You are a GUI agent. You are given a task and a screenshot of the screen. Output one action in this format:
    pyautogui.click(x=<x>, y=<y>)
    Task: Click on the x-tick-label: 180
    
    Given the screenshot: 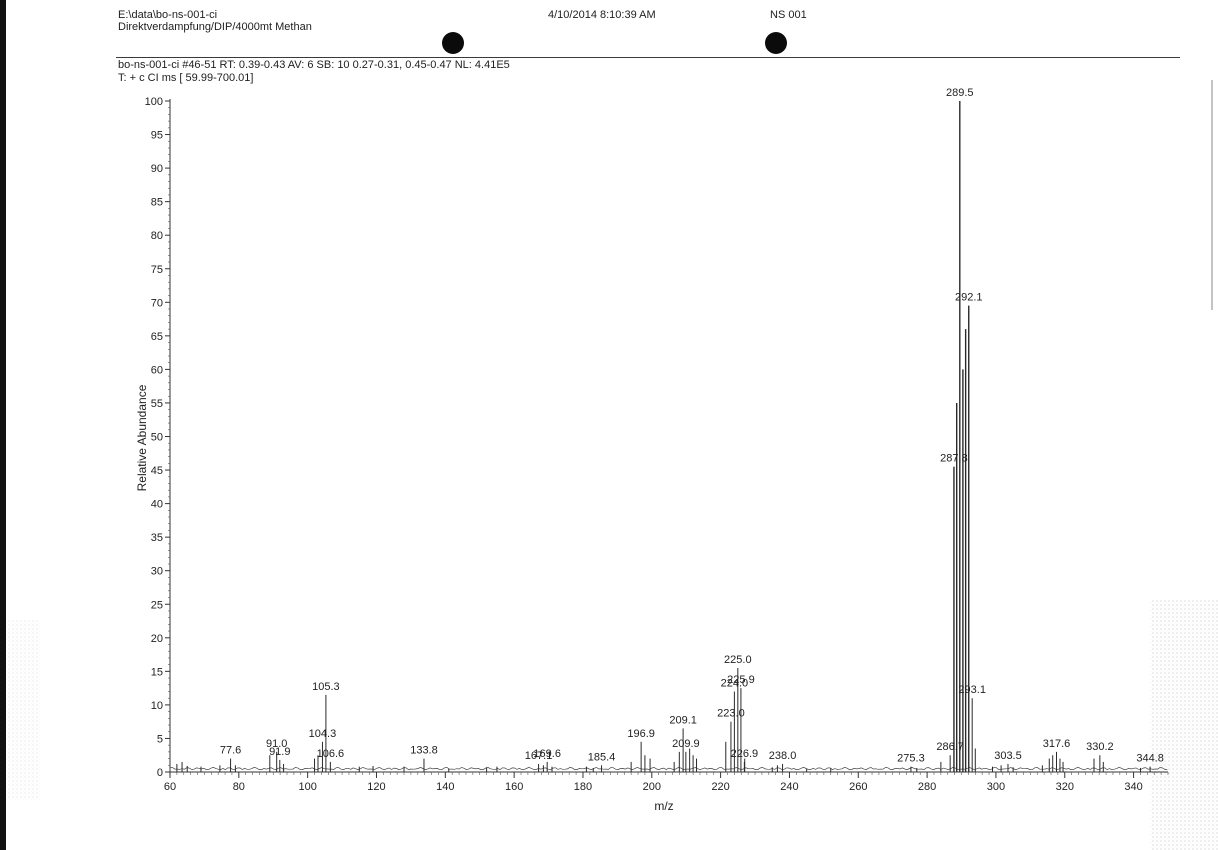 What is the action you would take?
    pyautogui.click(x=583, y=787)
    